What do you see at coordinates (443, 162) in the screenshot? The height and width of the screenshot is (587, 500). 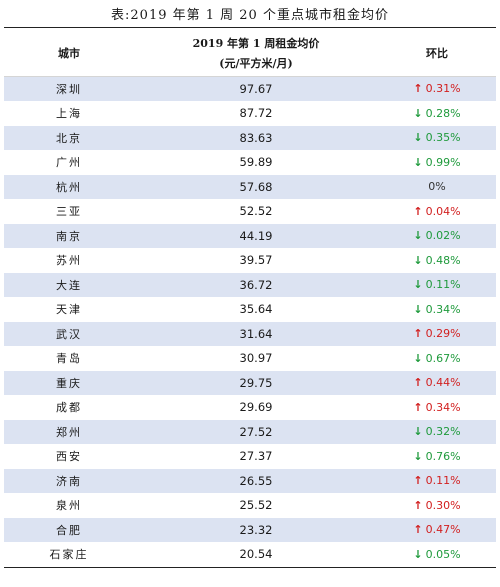 I see `change-value: 0.99%` at bounding box center [443, 162].